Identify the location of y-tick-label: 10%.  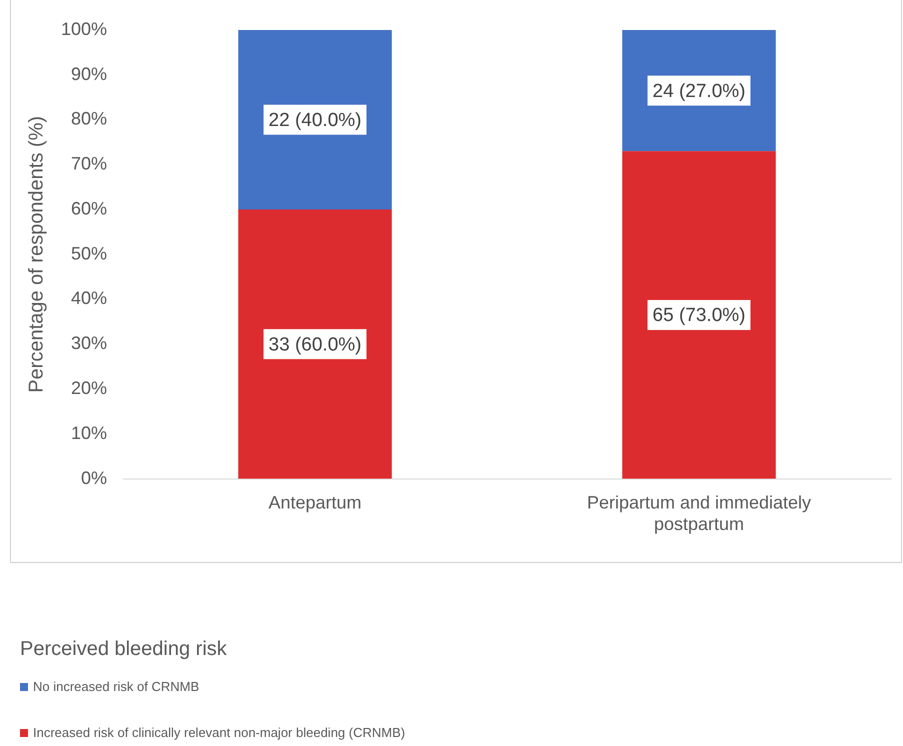
(89, 432).